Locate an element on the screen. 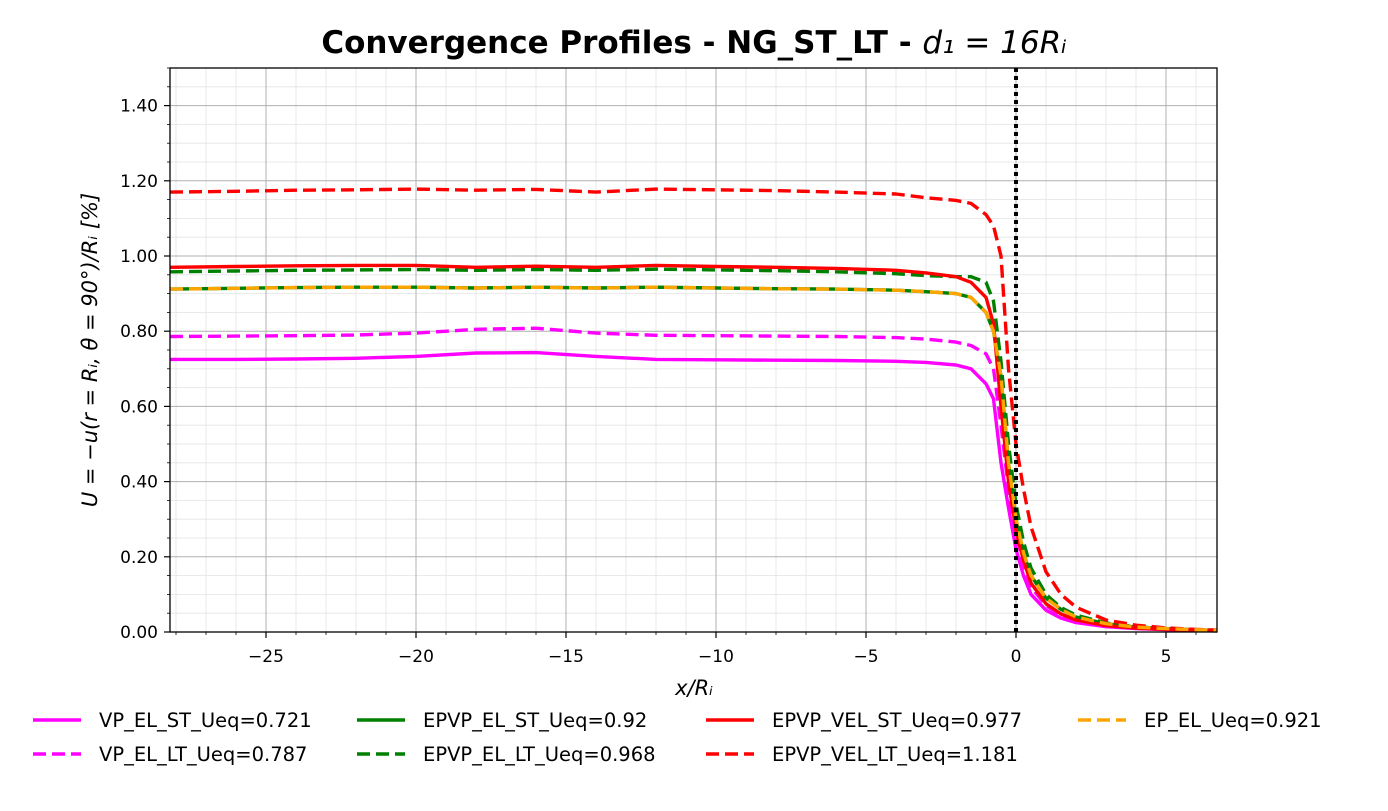  x-tick-label: −5 is located at coordinates (865, 657).